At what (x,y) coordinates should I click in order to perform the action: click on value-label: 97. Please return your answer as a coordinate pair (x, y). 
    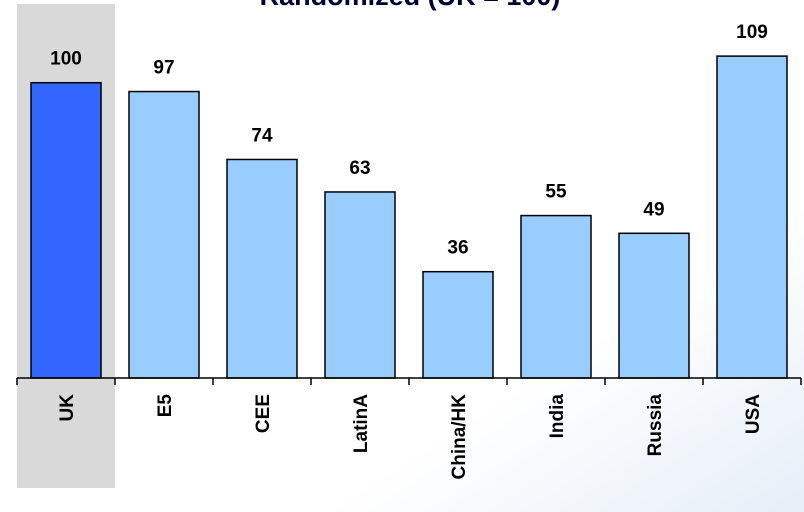
    Looking at the image, I should click on (163, 68).